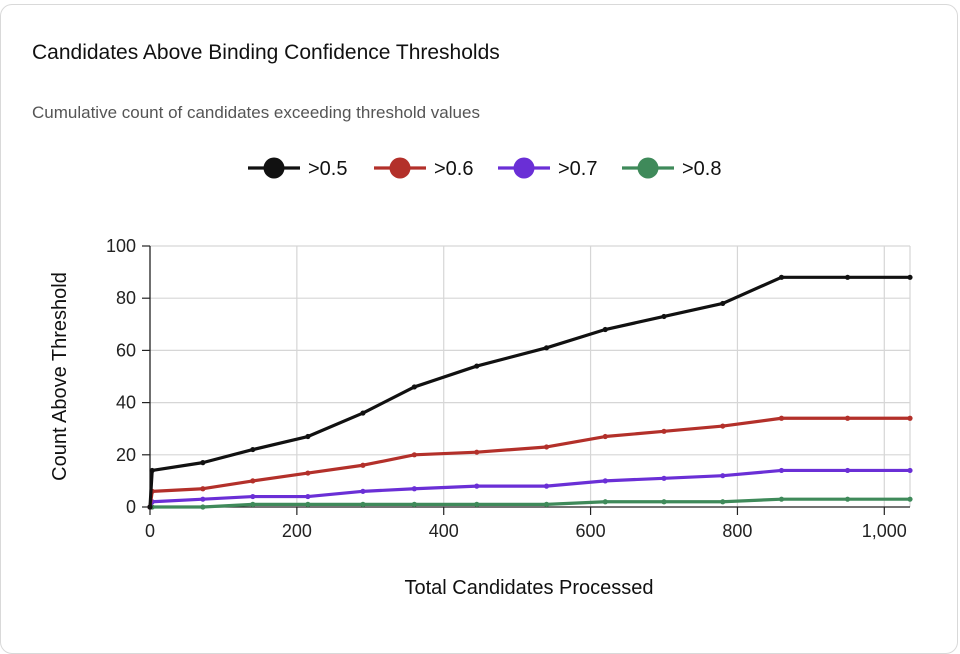  What do you see at coordinates (547, 169) in the screenshot?
I see `legend-item-07: >0.7` at bounding box center [547, 169].